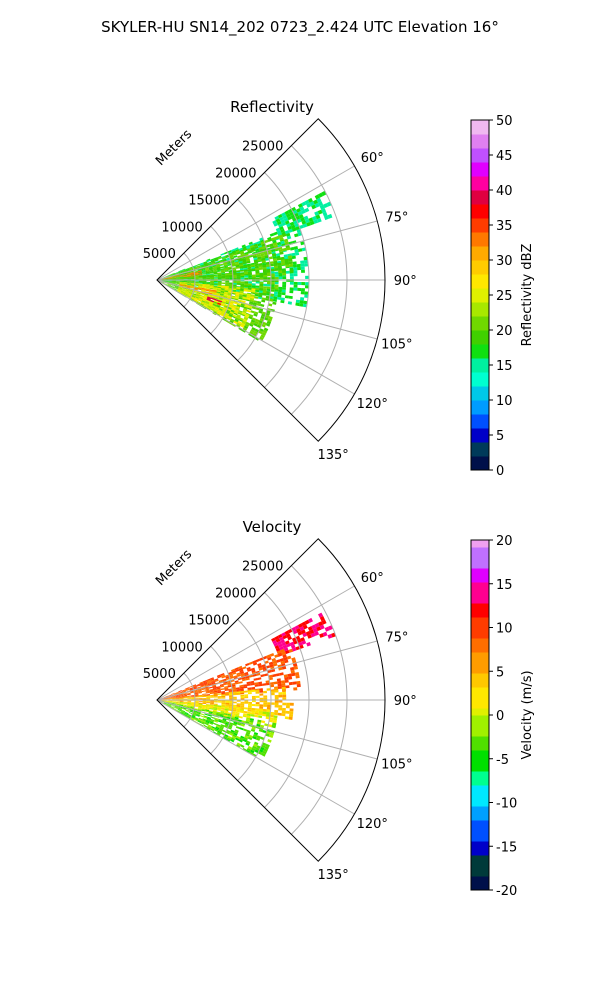 This screenshot has width=600, height=1000. I want to click on panel-title: Reflectivity, so click(272, 107).